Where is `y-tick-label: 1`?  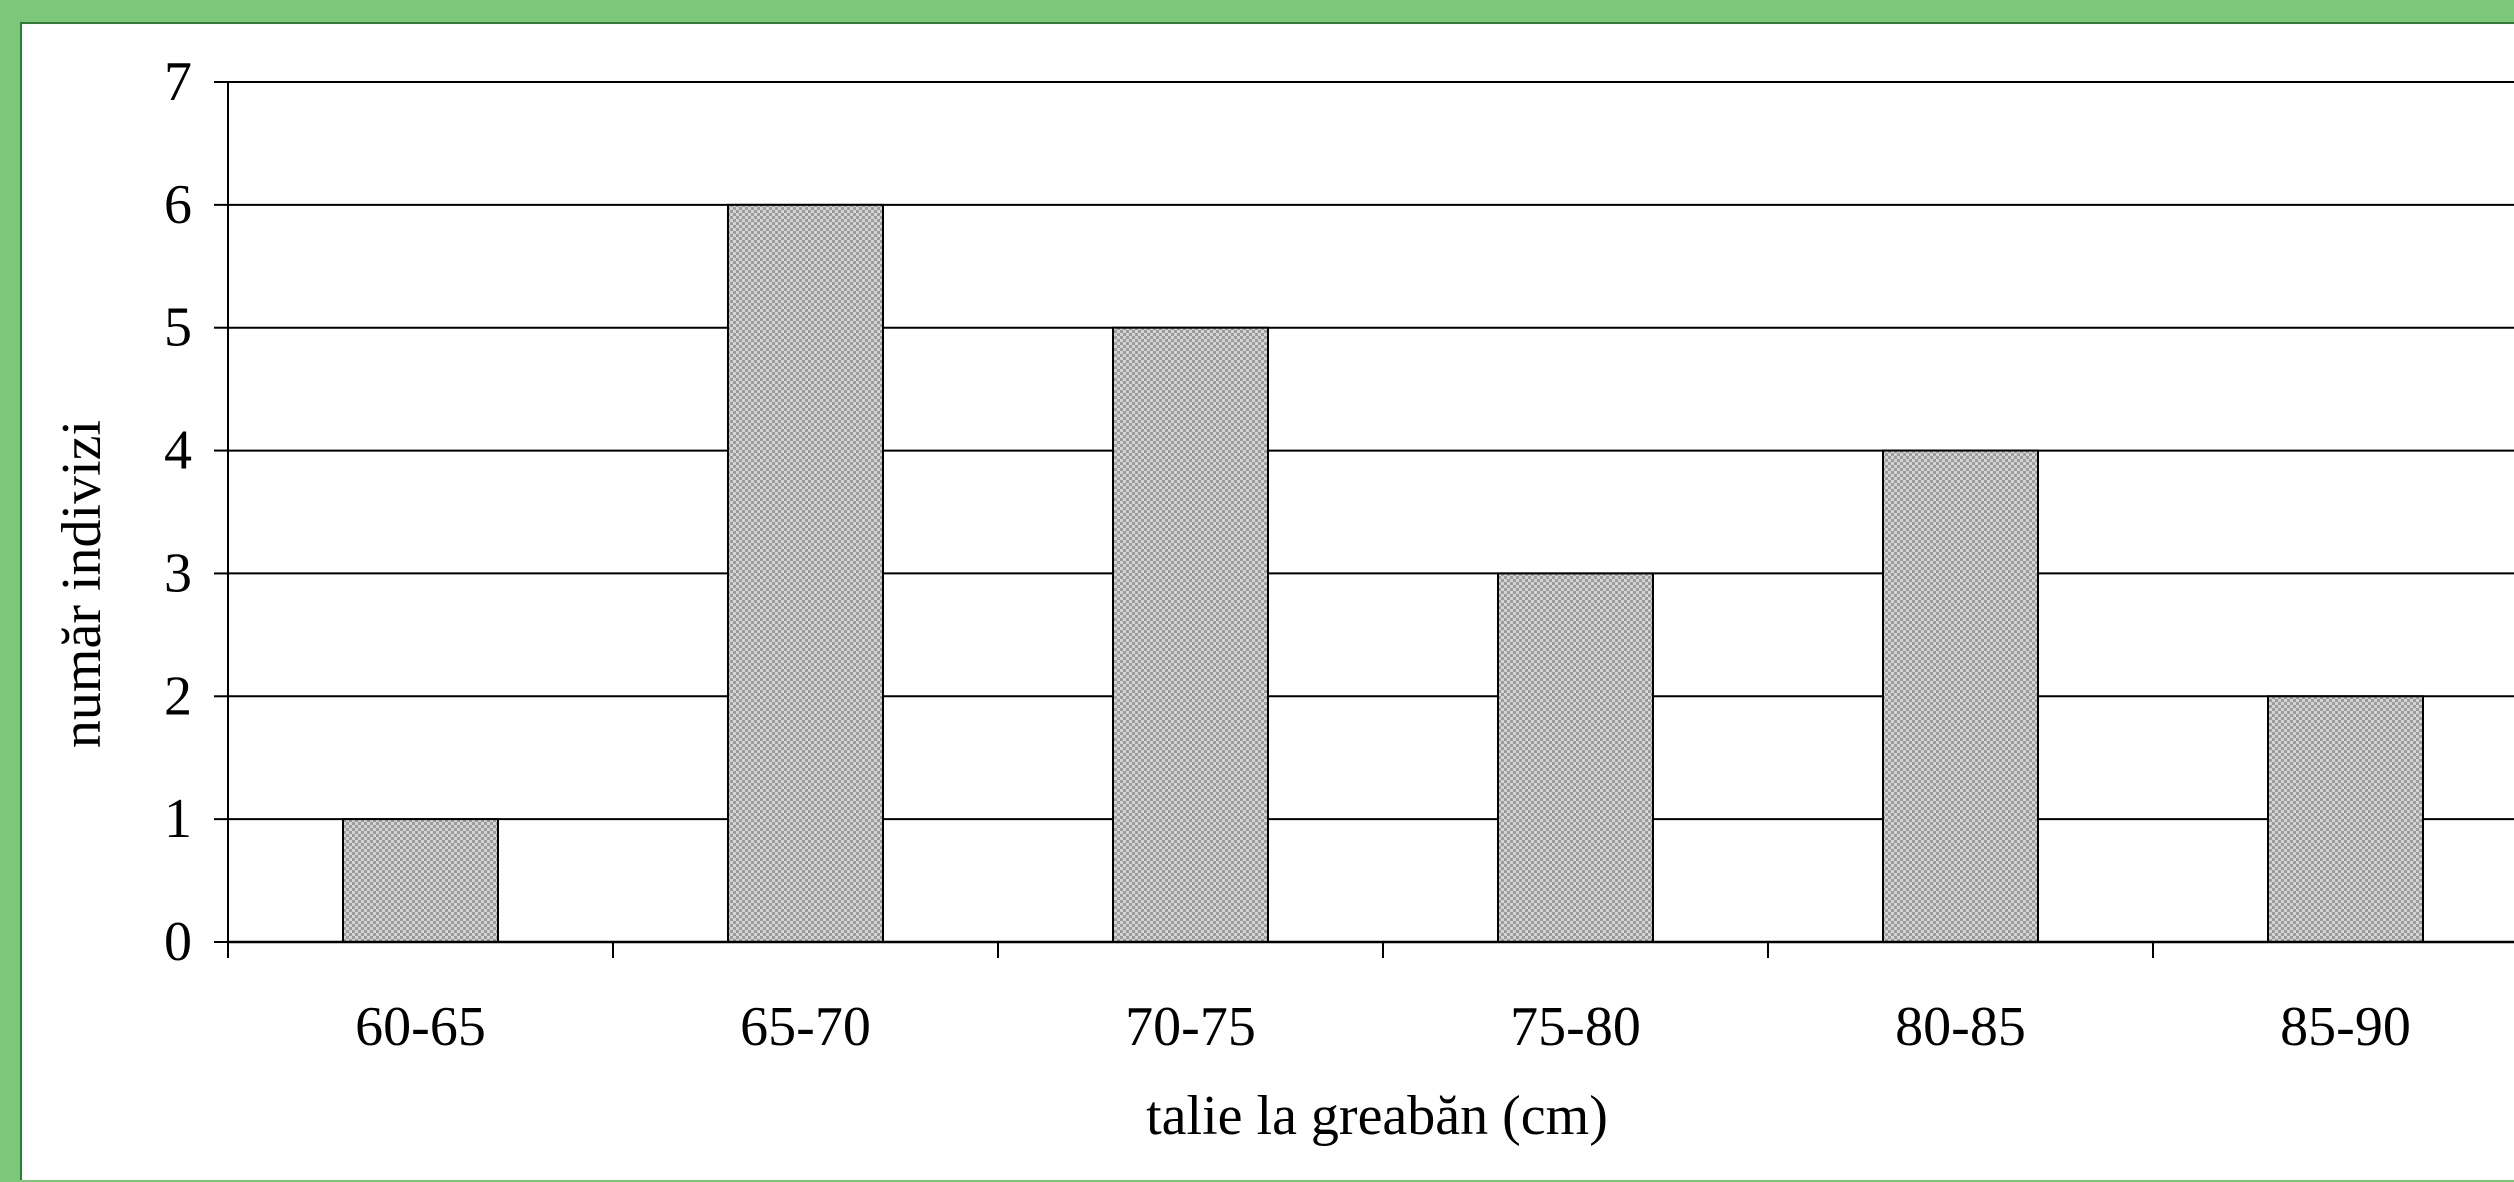
y-tick-label: 1 is located at coordinates (178, 819).